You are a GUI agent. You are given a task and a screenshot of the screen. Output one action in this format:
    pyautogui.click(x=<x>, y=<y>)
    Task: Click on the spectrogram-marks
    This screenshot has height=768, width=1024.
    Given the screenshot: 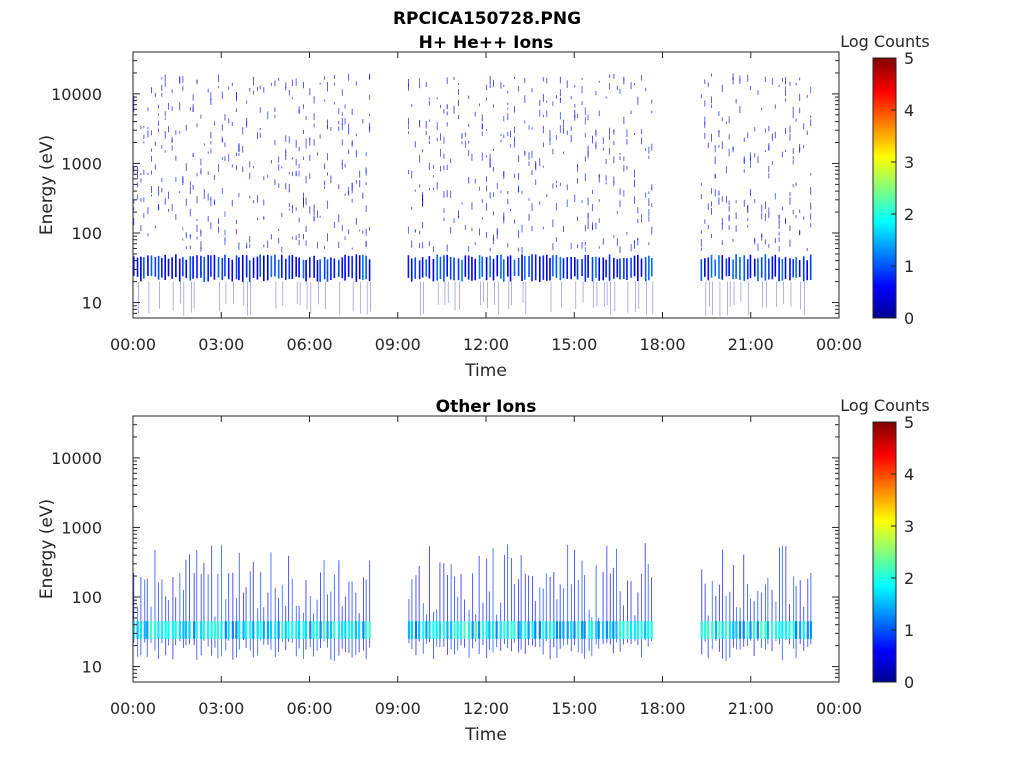 What is the action you would take?
    pyautogui.click(x=472, y=601)
    